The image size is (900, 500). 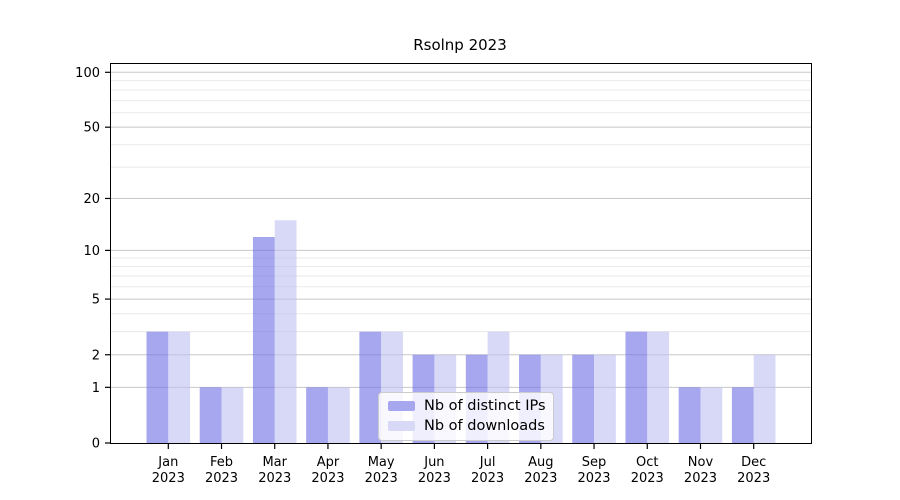 I want to click on bar-downloads-mar, so click(x=285, y=331).